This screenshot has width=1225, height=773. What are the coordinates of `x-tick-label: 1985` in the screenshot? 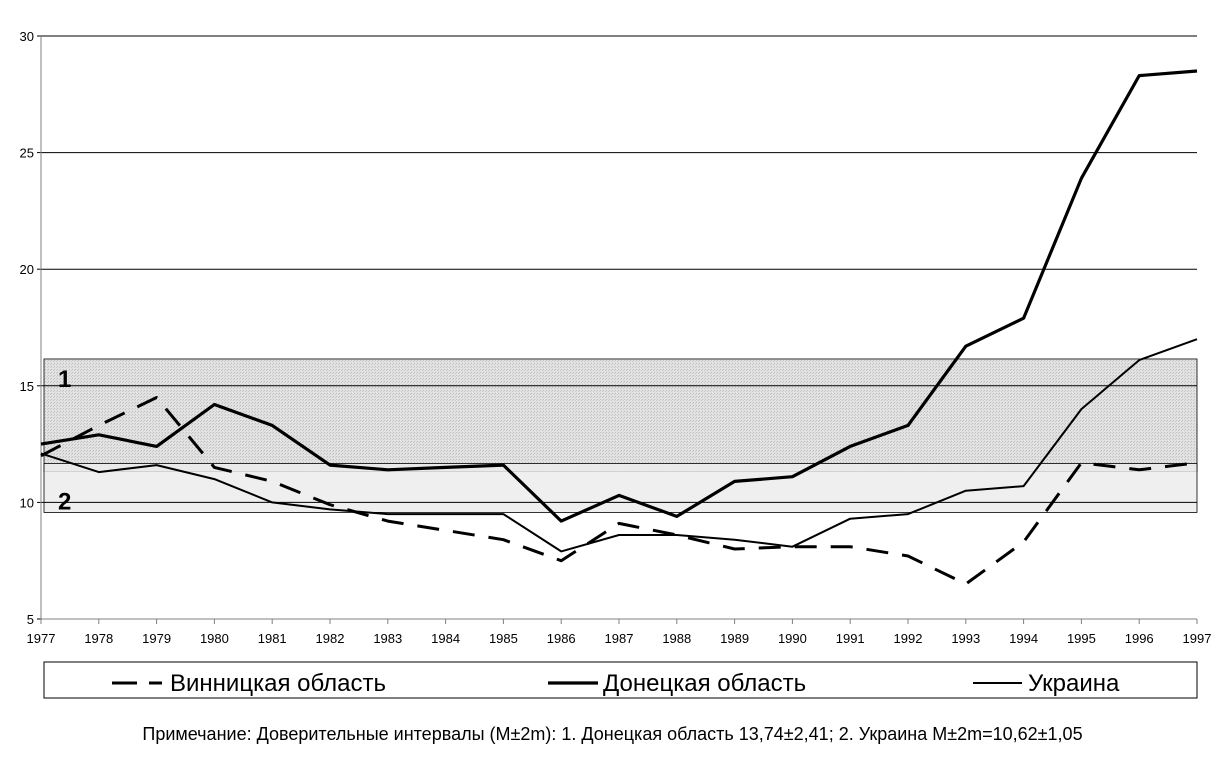 It's located at (503, 638).